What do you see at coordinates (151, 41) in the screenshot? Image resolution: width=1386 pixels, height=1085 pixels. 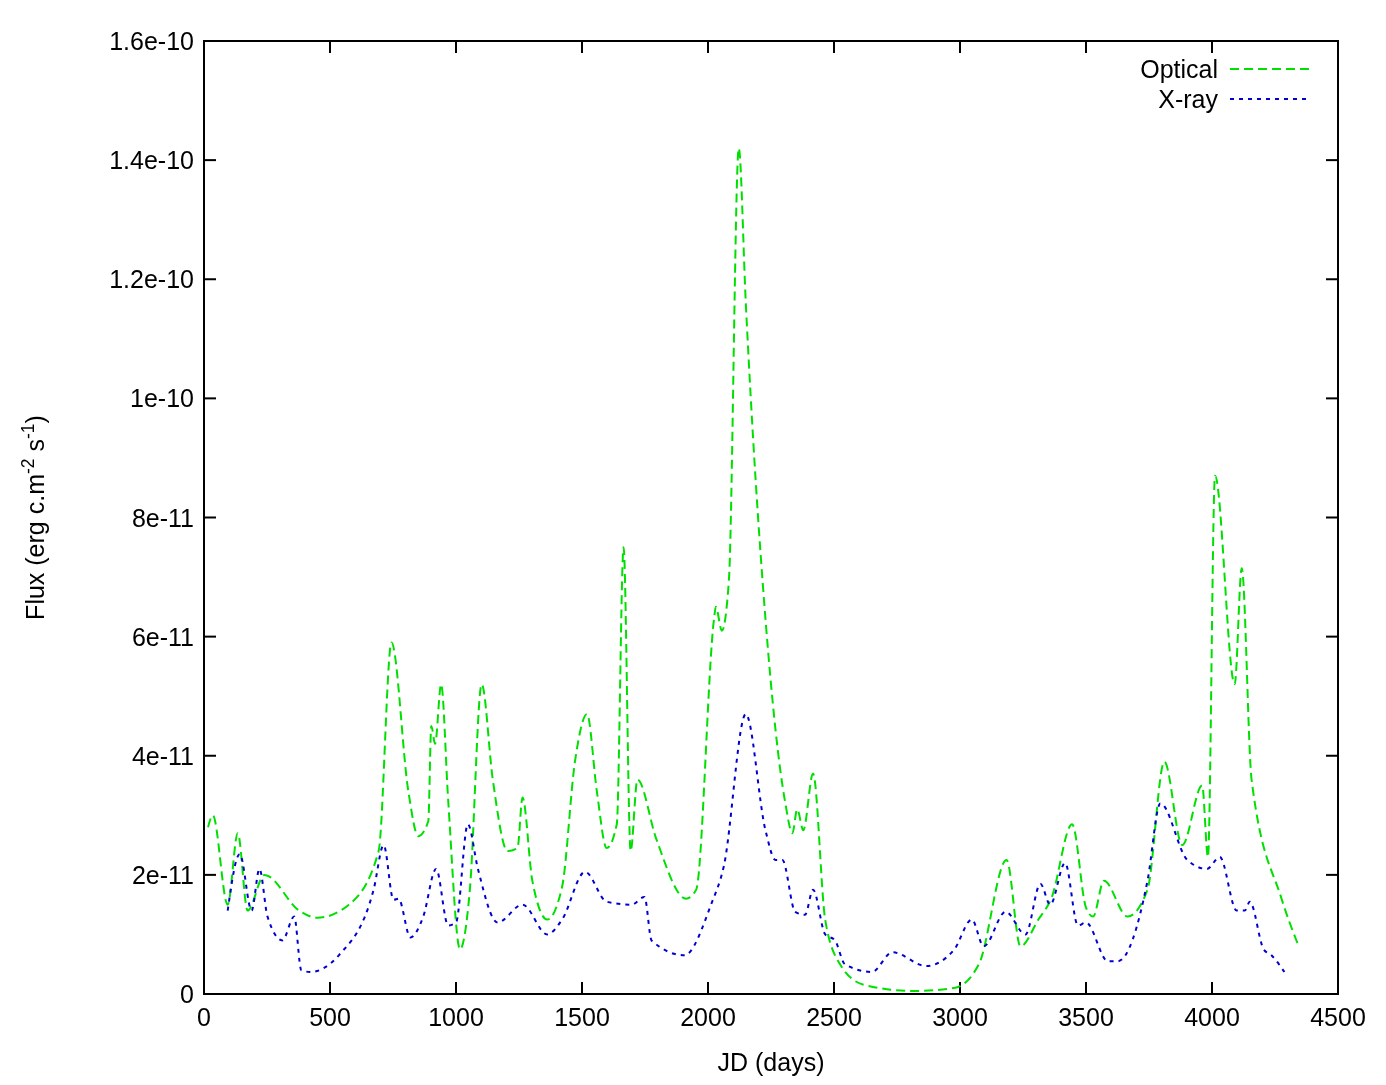 I see `y-tick-label: 1.6e-10` at bounding box center [151, 41].